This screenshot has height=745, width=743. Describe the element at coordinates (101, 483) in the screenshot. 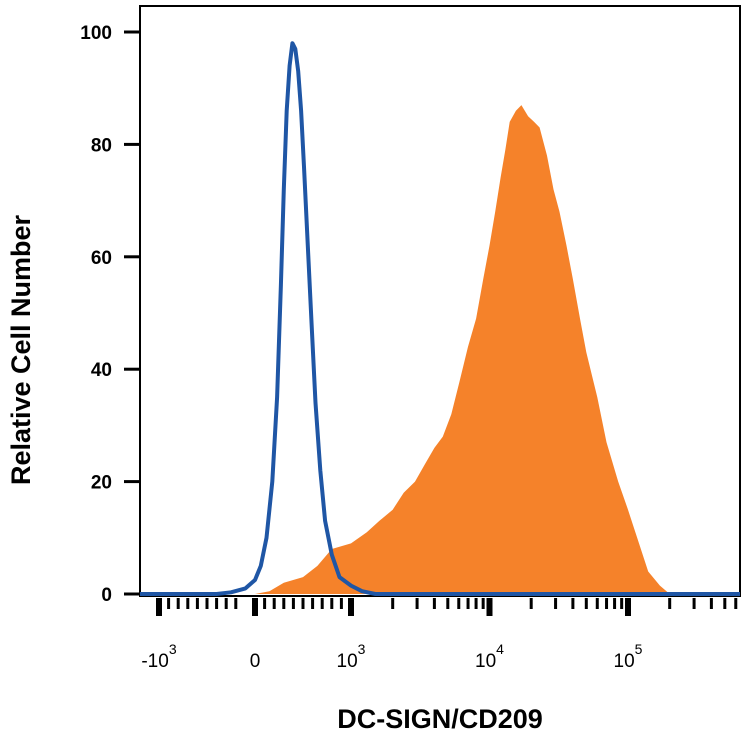

I see `y-tick-label: 20` at that location.